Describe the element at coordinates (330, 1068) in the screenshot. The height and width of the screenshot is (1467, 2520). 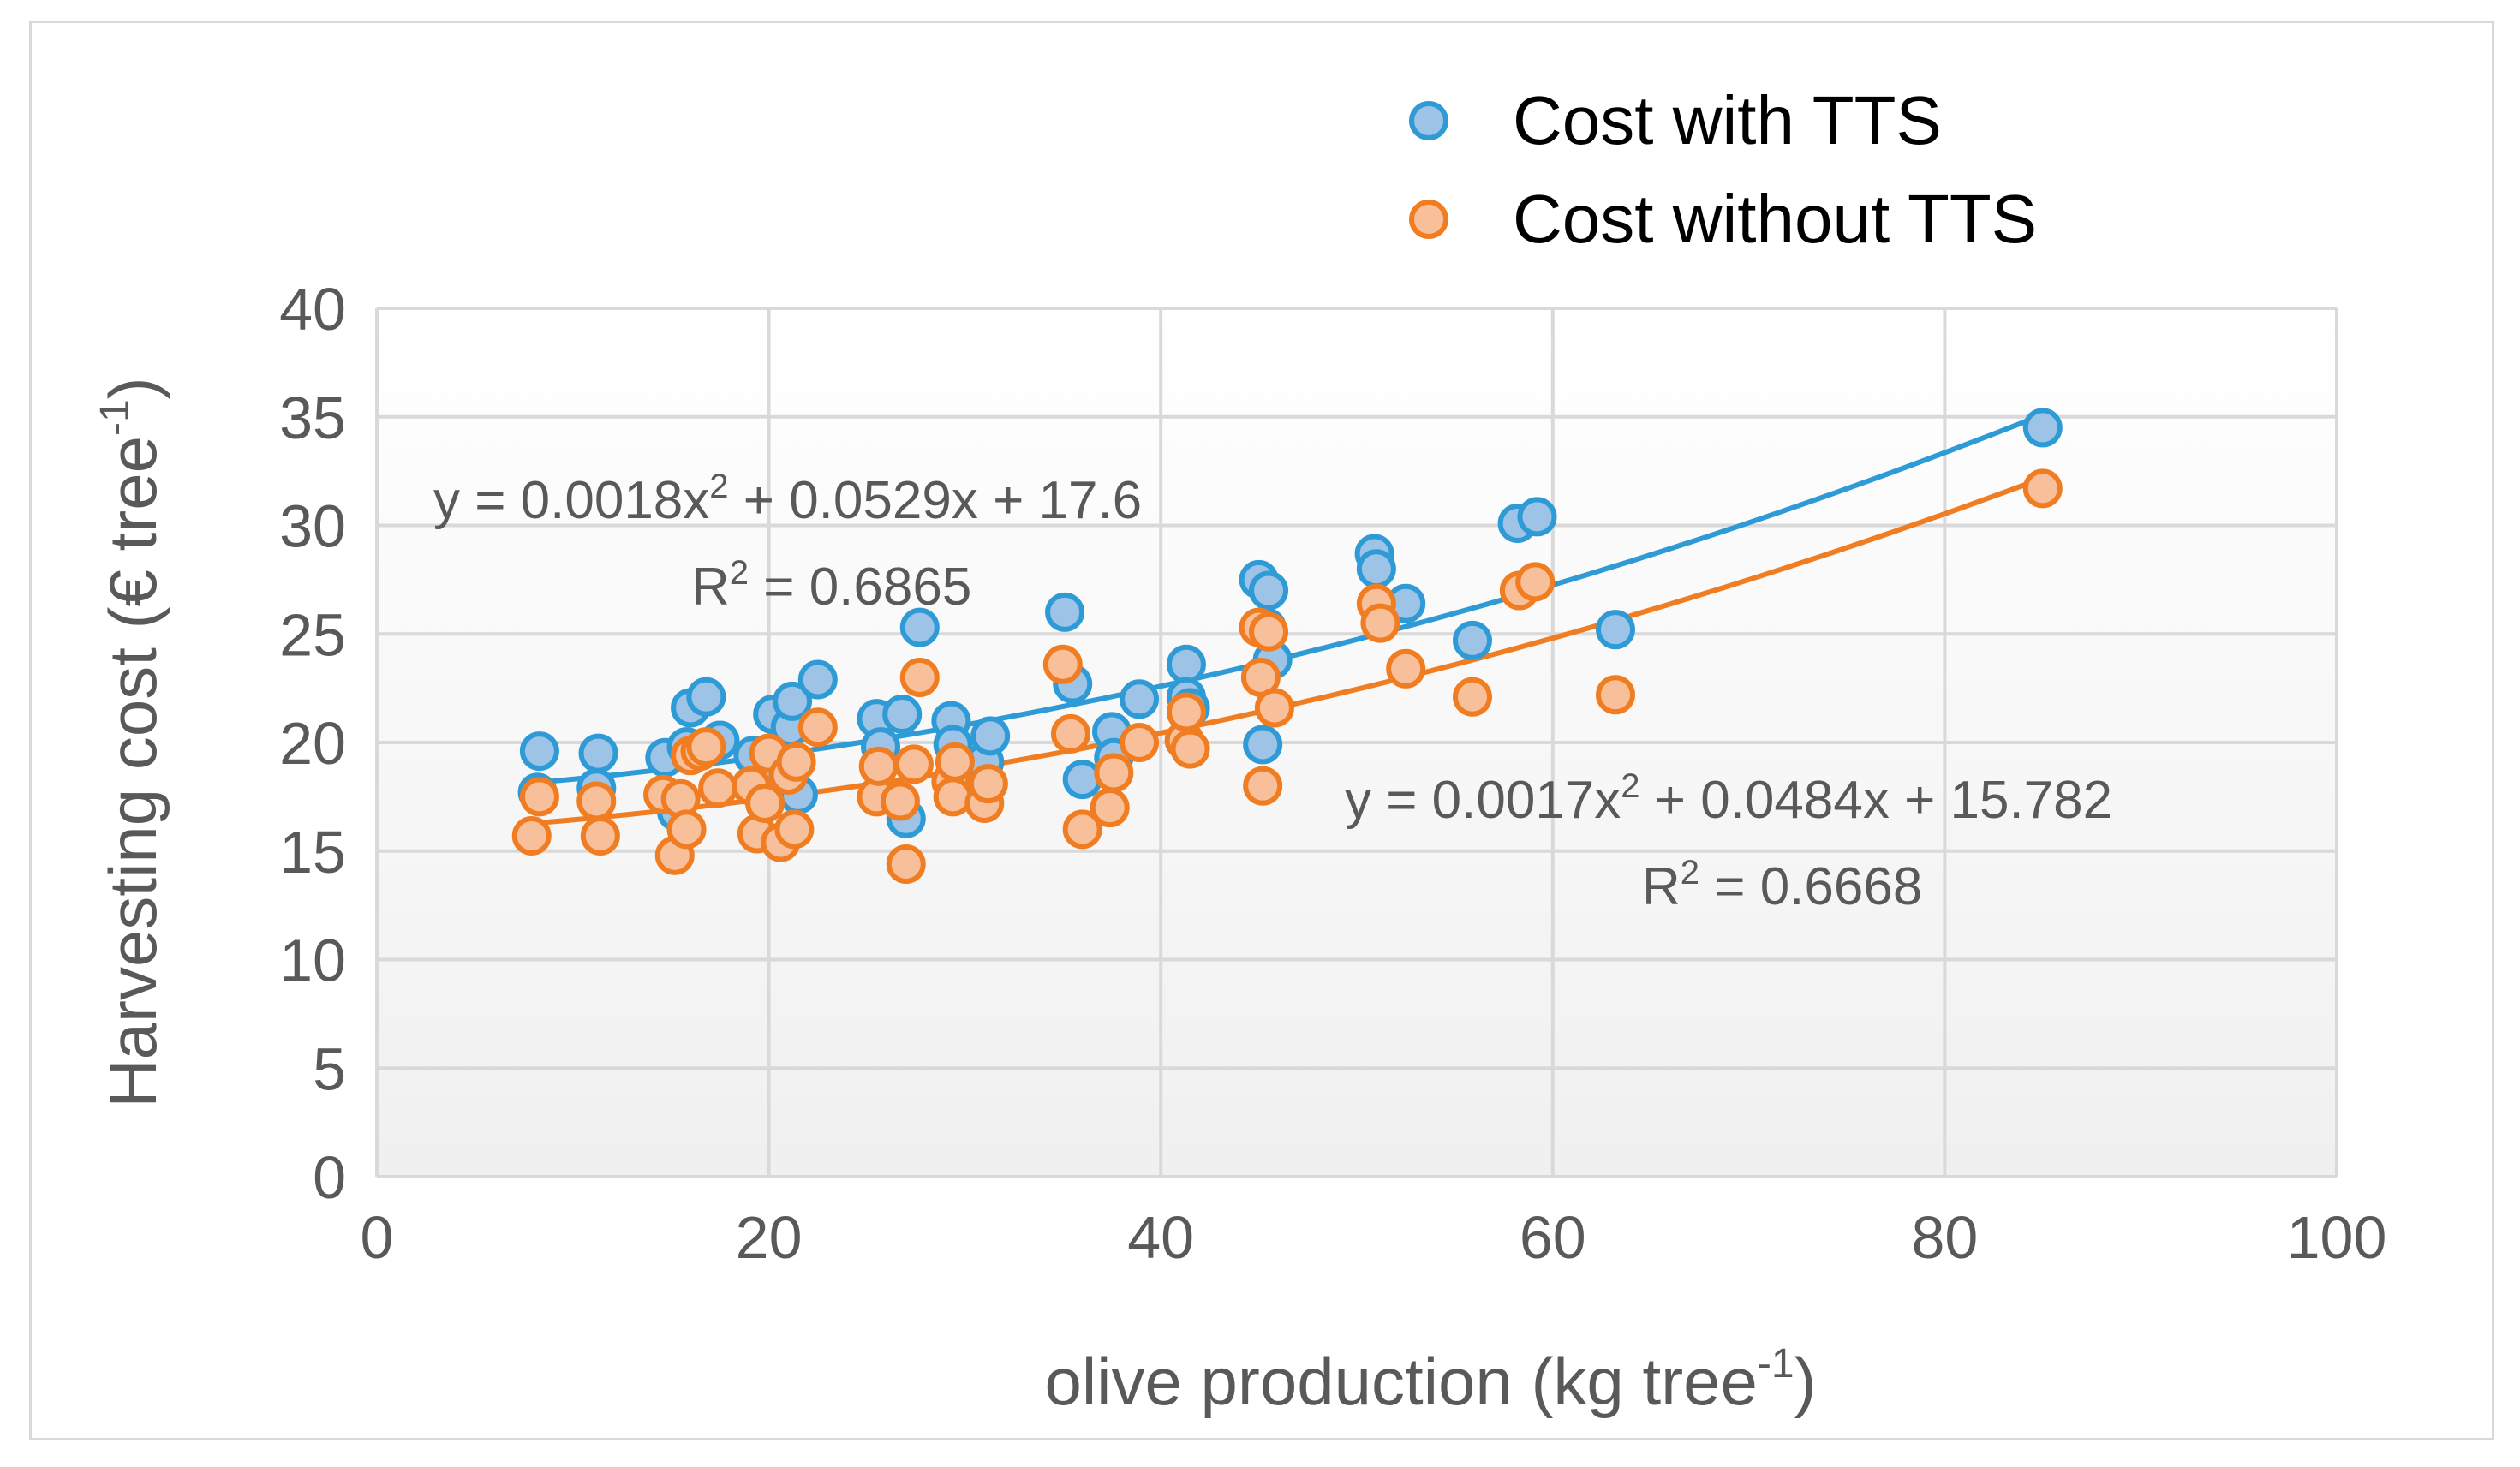
I see `y-tick-label-5: 5` at that location.